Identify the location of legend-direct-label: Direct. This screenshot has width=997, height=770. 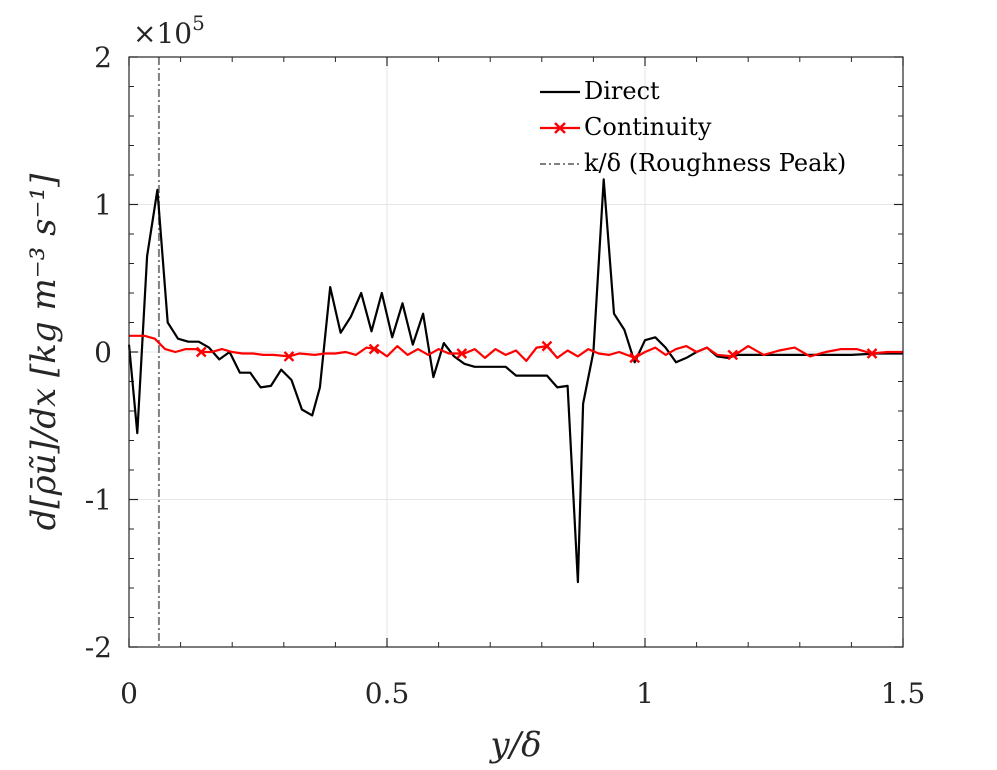
(622, 91).